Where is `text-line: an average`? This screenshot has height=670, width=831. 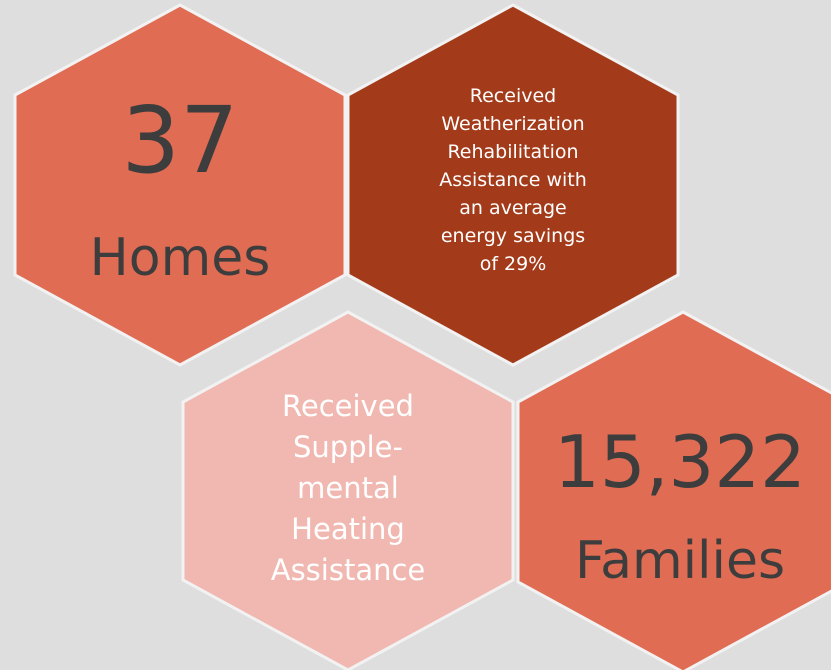
text-line: an average is located at coordinates (513, 208).